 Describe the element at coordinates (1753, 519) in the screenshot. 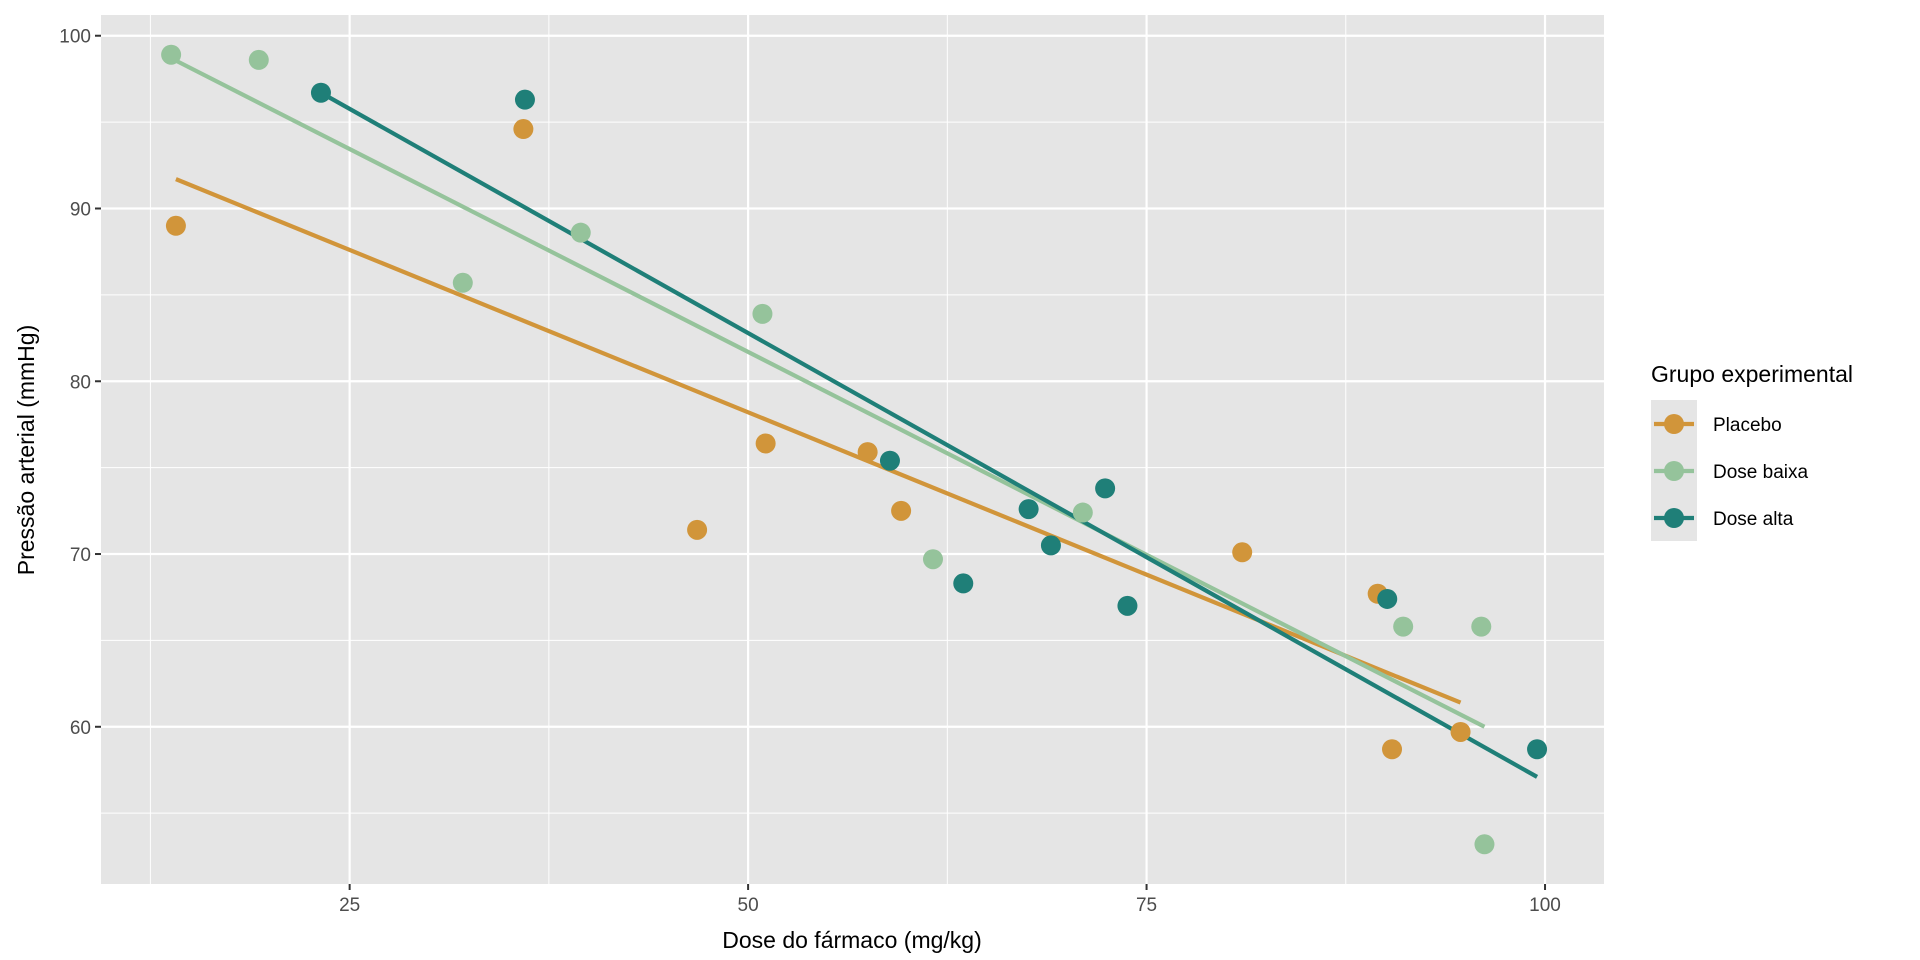

I see `legend-label-dose-alta: Dose alta` at that location.